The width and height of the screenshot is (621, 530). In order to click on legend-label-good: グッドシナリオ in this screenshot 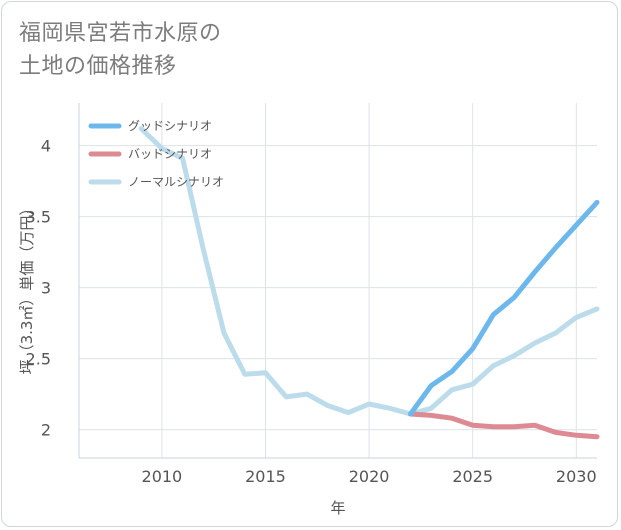, I will do `click(170, 126)`.